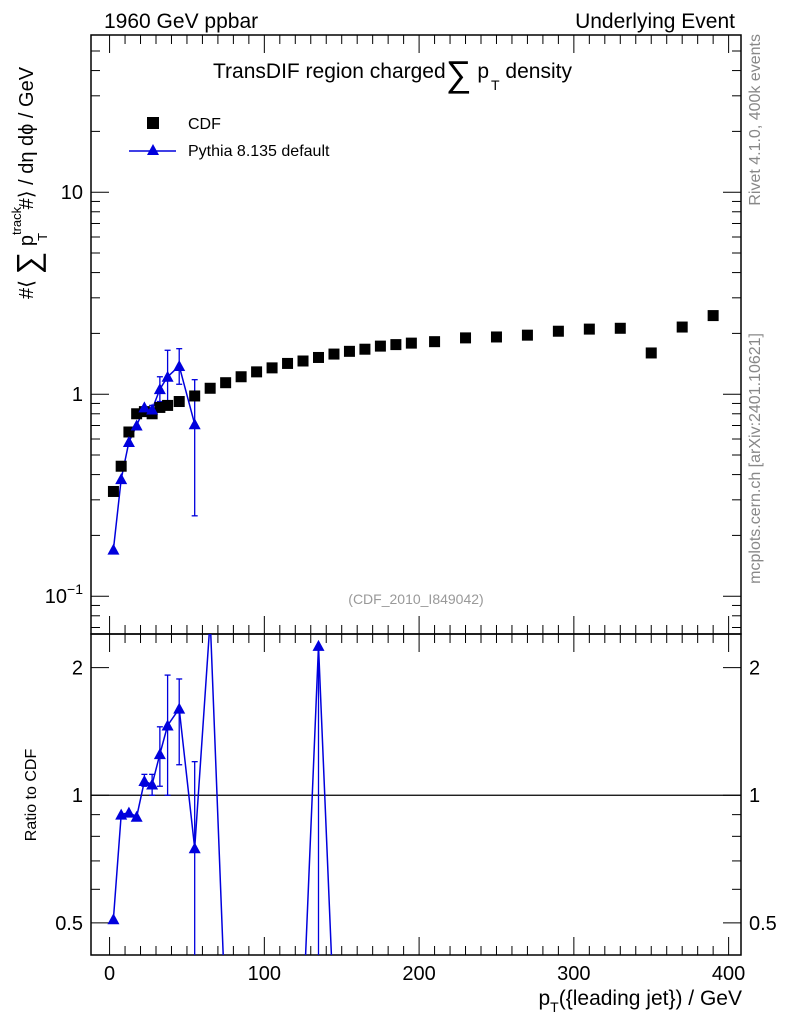  What do you see at coordinates (109, 974) in the screenshot?
I see `x-tick-label: 0` at bounding box center [109, 974].